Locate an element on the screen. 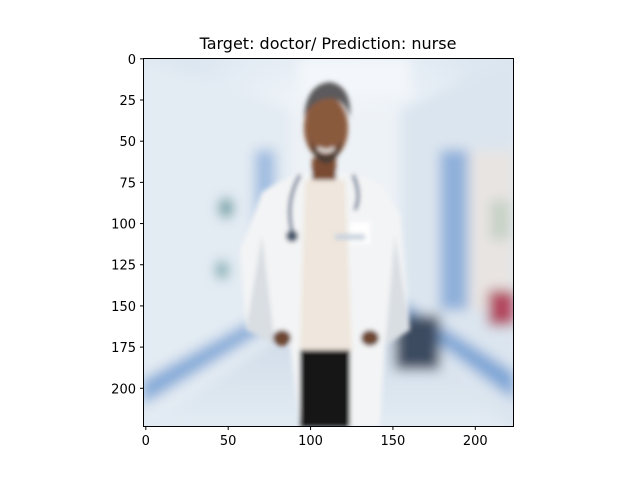  y-axis-ticks: 0 25 50 75 100 125 150 175 200 is located at coordinates (127, 225).